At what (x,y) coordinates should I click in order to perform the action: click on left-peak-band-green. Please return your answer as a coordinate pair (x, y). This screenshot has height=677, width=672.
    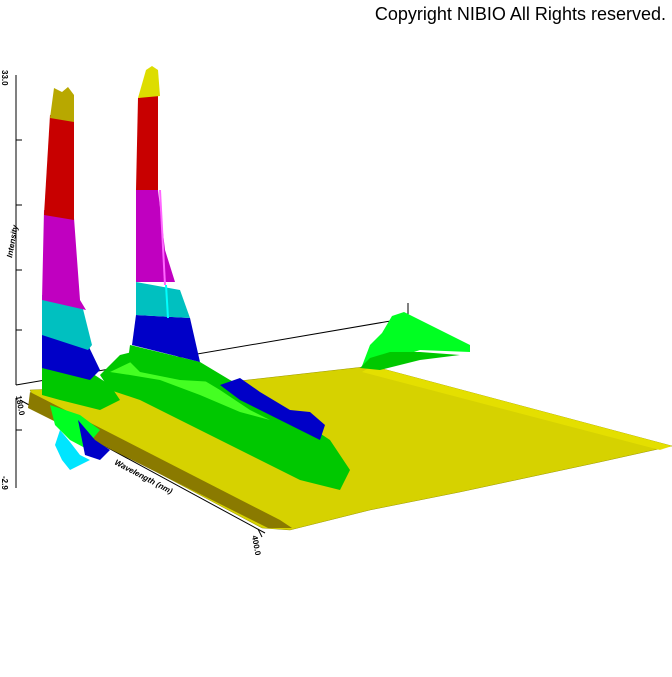
    Looking at the image, I should click on (81, 387).